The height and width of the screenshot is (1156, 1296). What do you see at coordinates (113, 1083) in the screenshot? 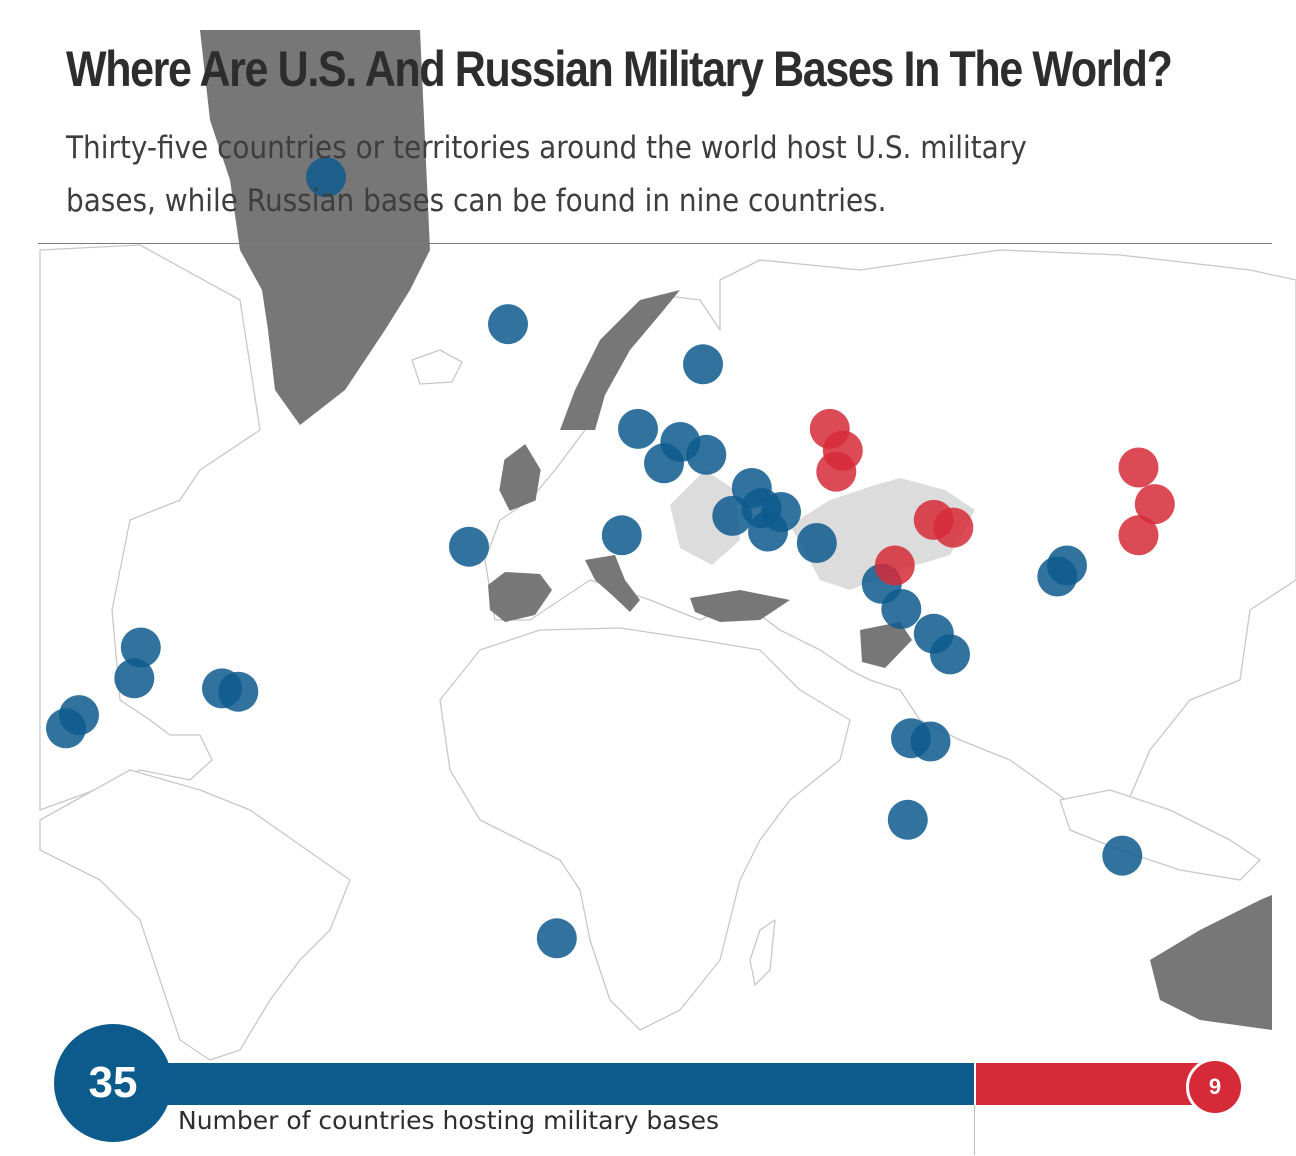
I see `us-count-badge: 35` at bounding box center [113, 1083].